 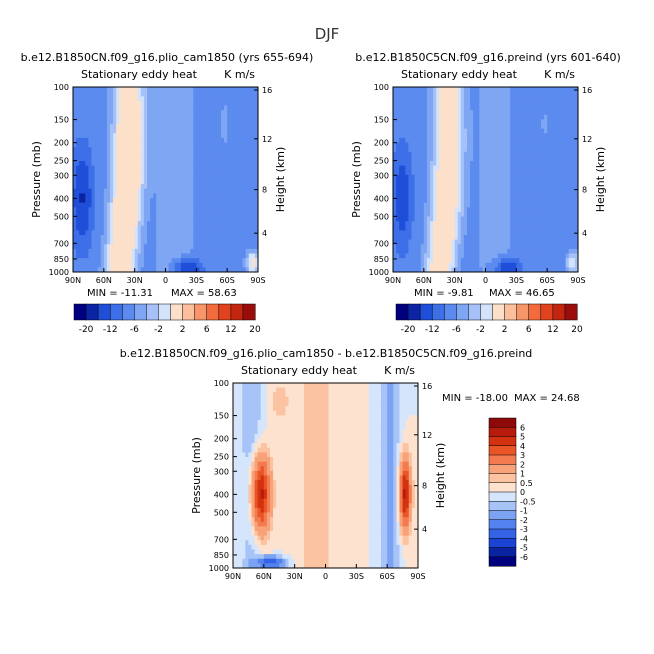 What do you see at coordinates (61, 143) in the screenshot?
I see `y-tick-label: 200` at bounding box center [61, 143].